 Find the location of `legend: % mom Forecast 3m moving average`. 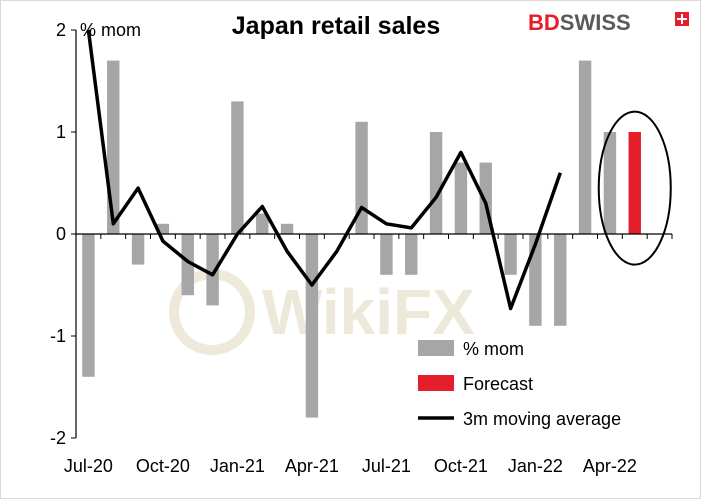

legend: % mom Forecast 3m moving average is located at coordinates (519, 384).